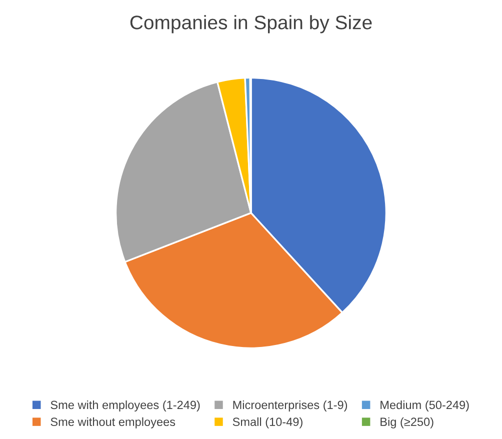 This screenshot has width=502, height=439. What do you see at coordinates (407, 422) in the screenshot?
I see `legend-label: Big (≥250)` at bounding box center [407, 422].